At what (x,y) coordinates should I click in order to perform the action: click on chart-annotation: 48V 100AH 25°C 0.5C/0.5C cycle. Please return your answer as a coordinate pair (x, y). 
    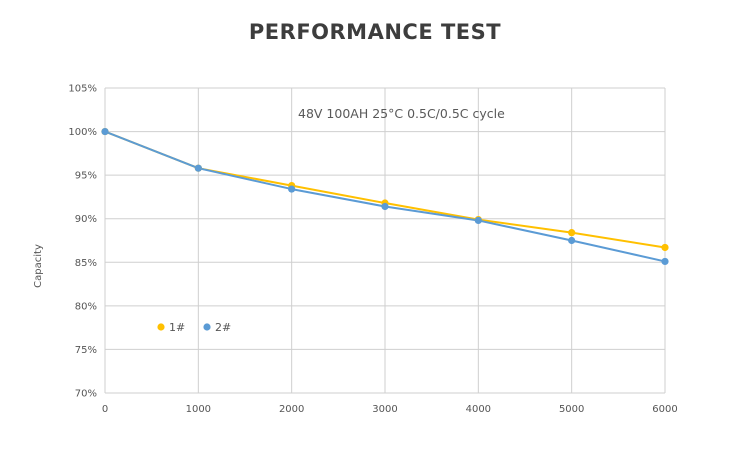
    Looking at the image, I should click on (401, 113).